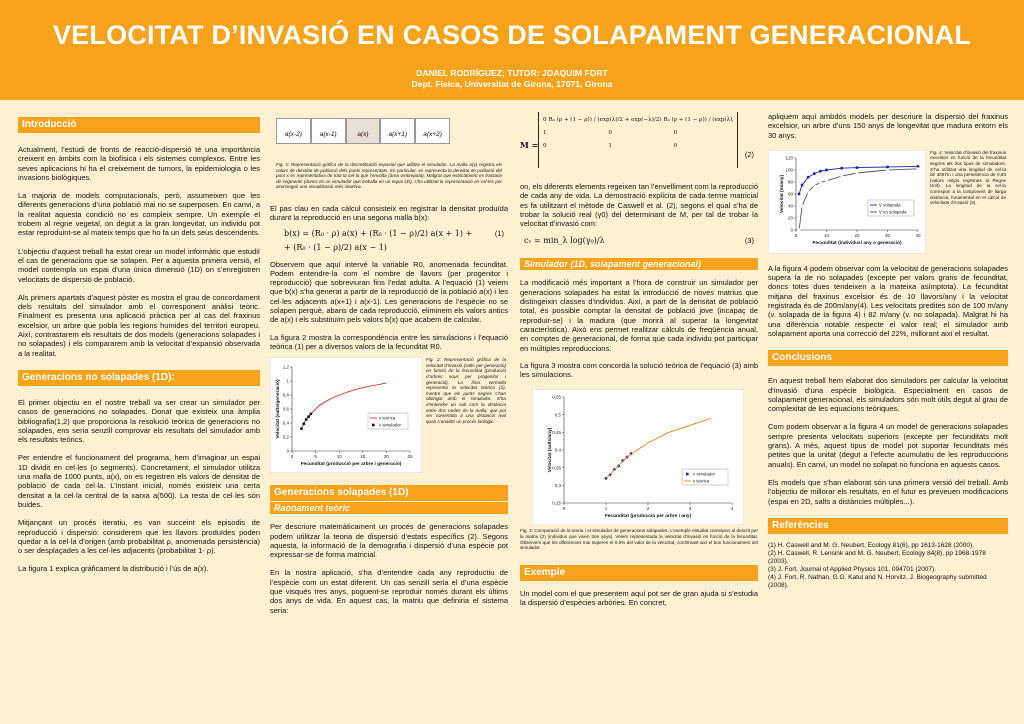 The width and height of the screenshot is (1024, 724). What do you see at coordinates (286, 437) in the screenshot?
I see `y-tick-label: 0,2` at bounding box center [286, 437].